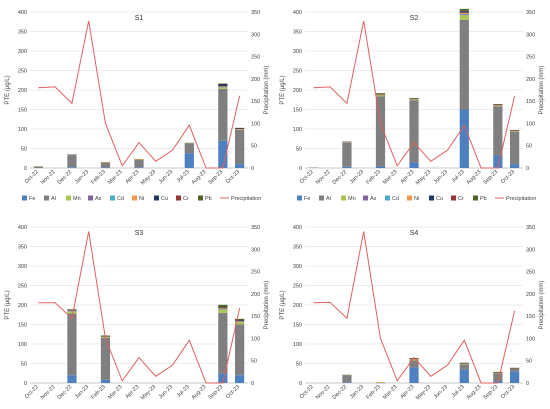 This screenshot has height=409, width=550. I want to click on legend-swatch-fe, so click(299, 198).